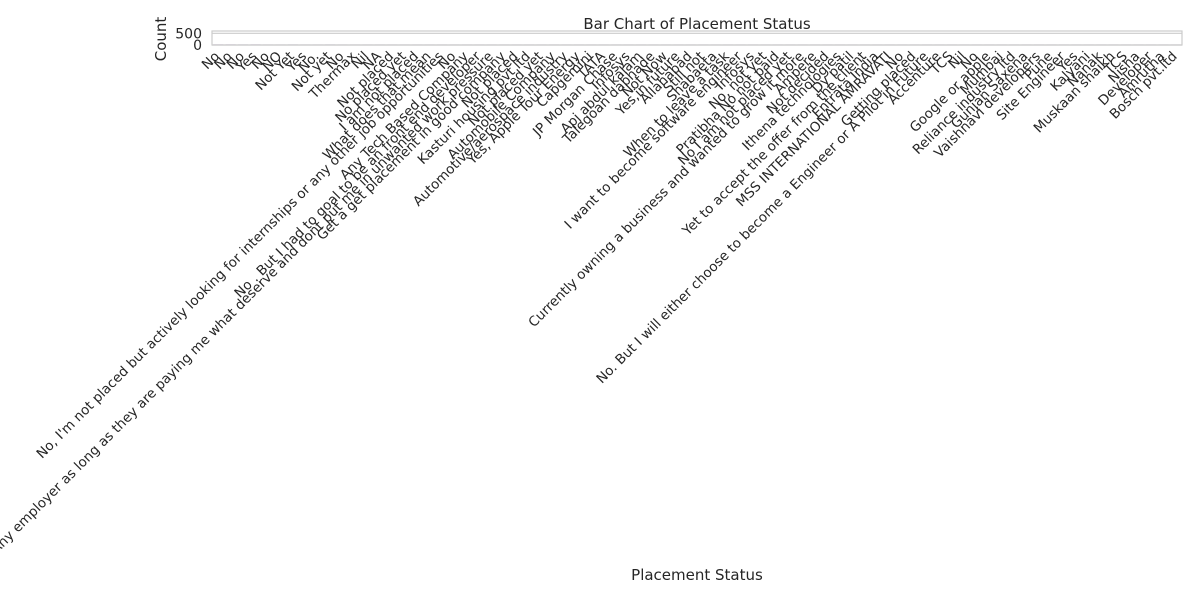 Image resolution: width=1200 pixels, height=604 pixels. Describe the element at coordinates (697, 575) in the screenshot. I see `x-axis-label: Placement Status` at that location.